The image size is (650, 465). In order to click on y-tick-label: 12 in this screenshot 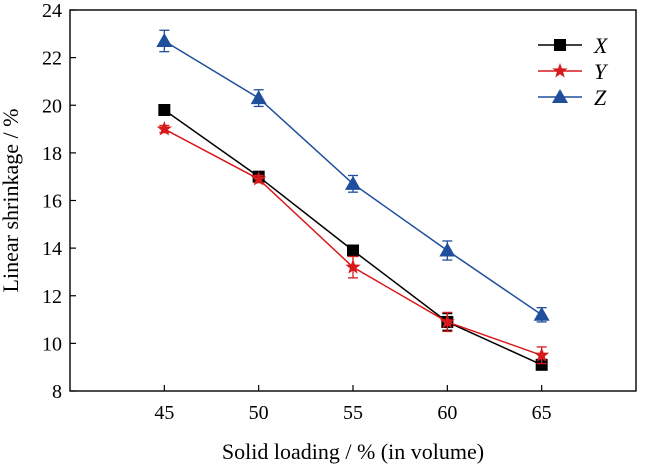, I will do `click(52, 297)`.